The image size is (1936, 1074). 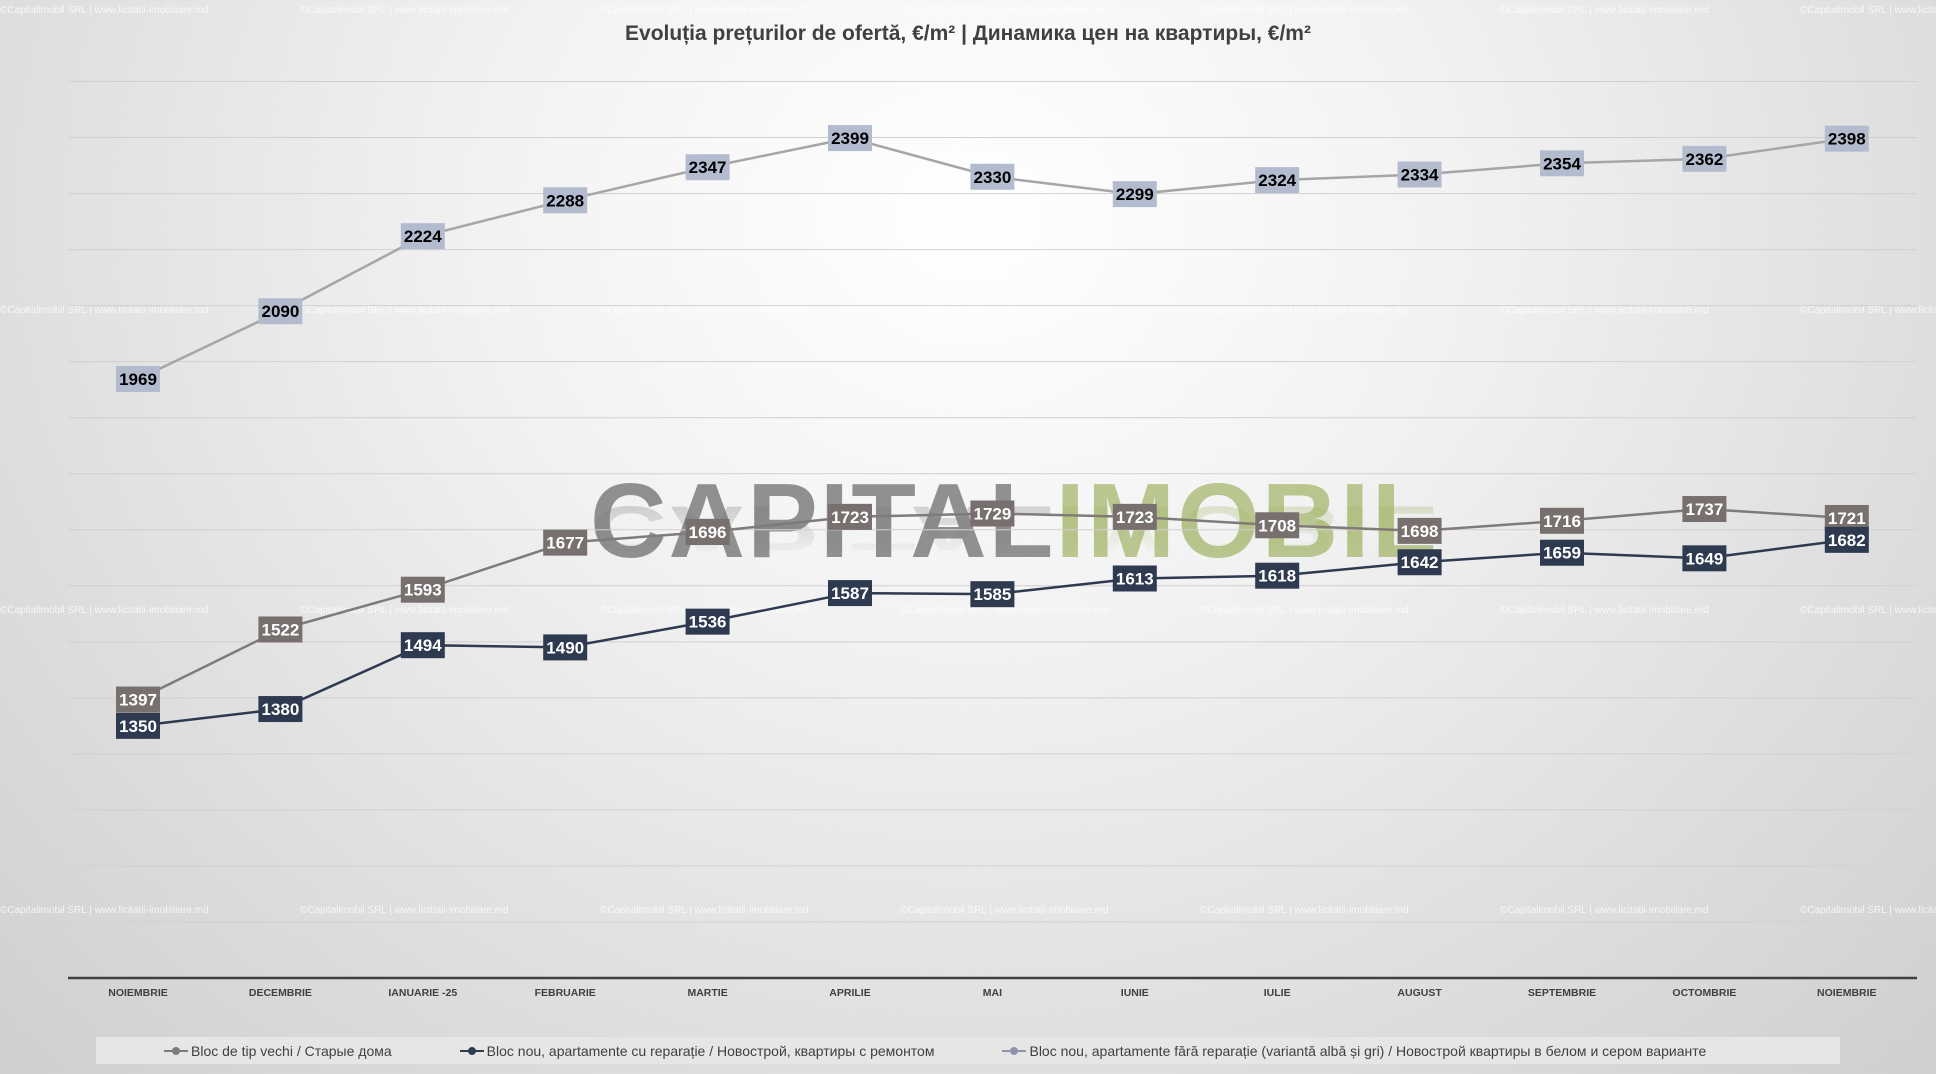 I want to click on data-label: 1587, so click(x=850, y=593).